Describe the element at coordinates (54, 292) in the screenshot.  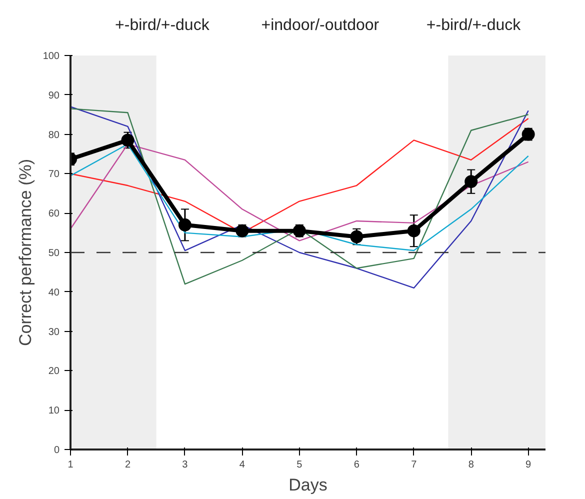
I see `y-tick-label: 40` at that location.